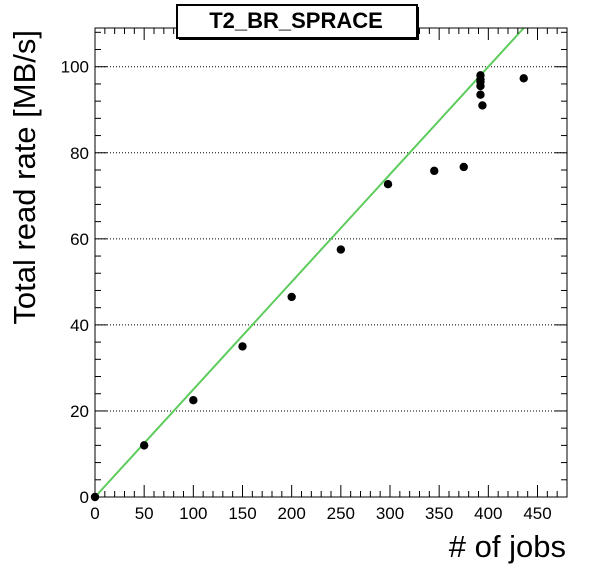 The image size is (596, 572). What do you see at coordinates (79, 153) in the screenshot?
I see `y-tick-label: 80` at bounding box center [79, 153].